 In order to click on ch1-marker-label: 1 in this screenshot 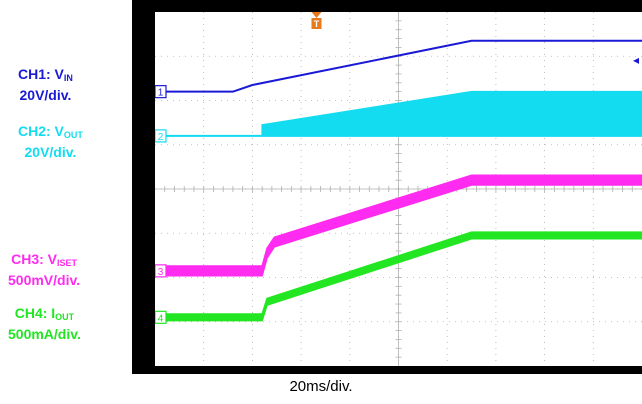, I will do `click(161, 93)`.